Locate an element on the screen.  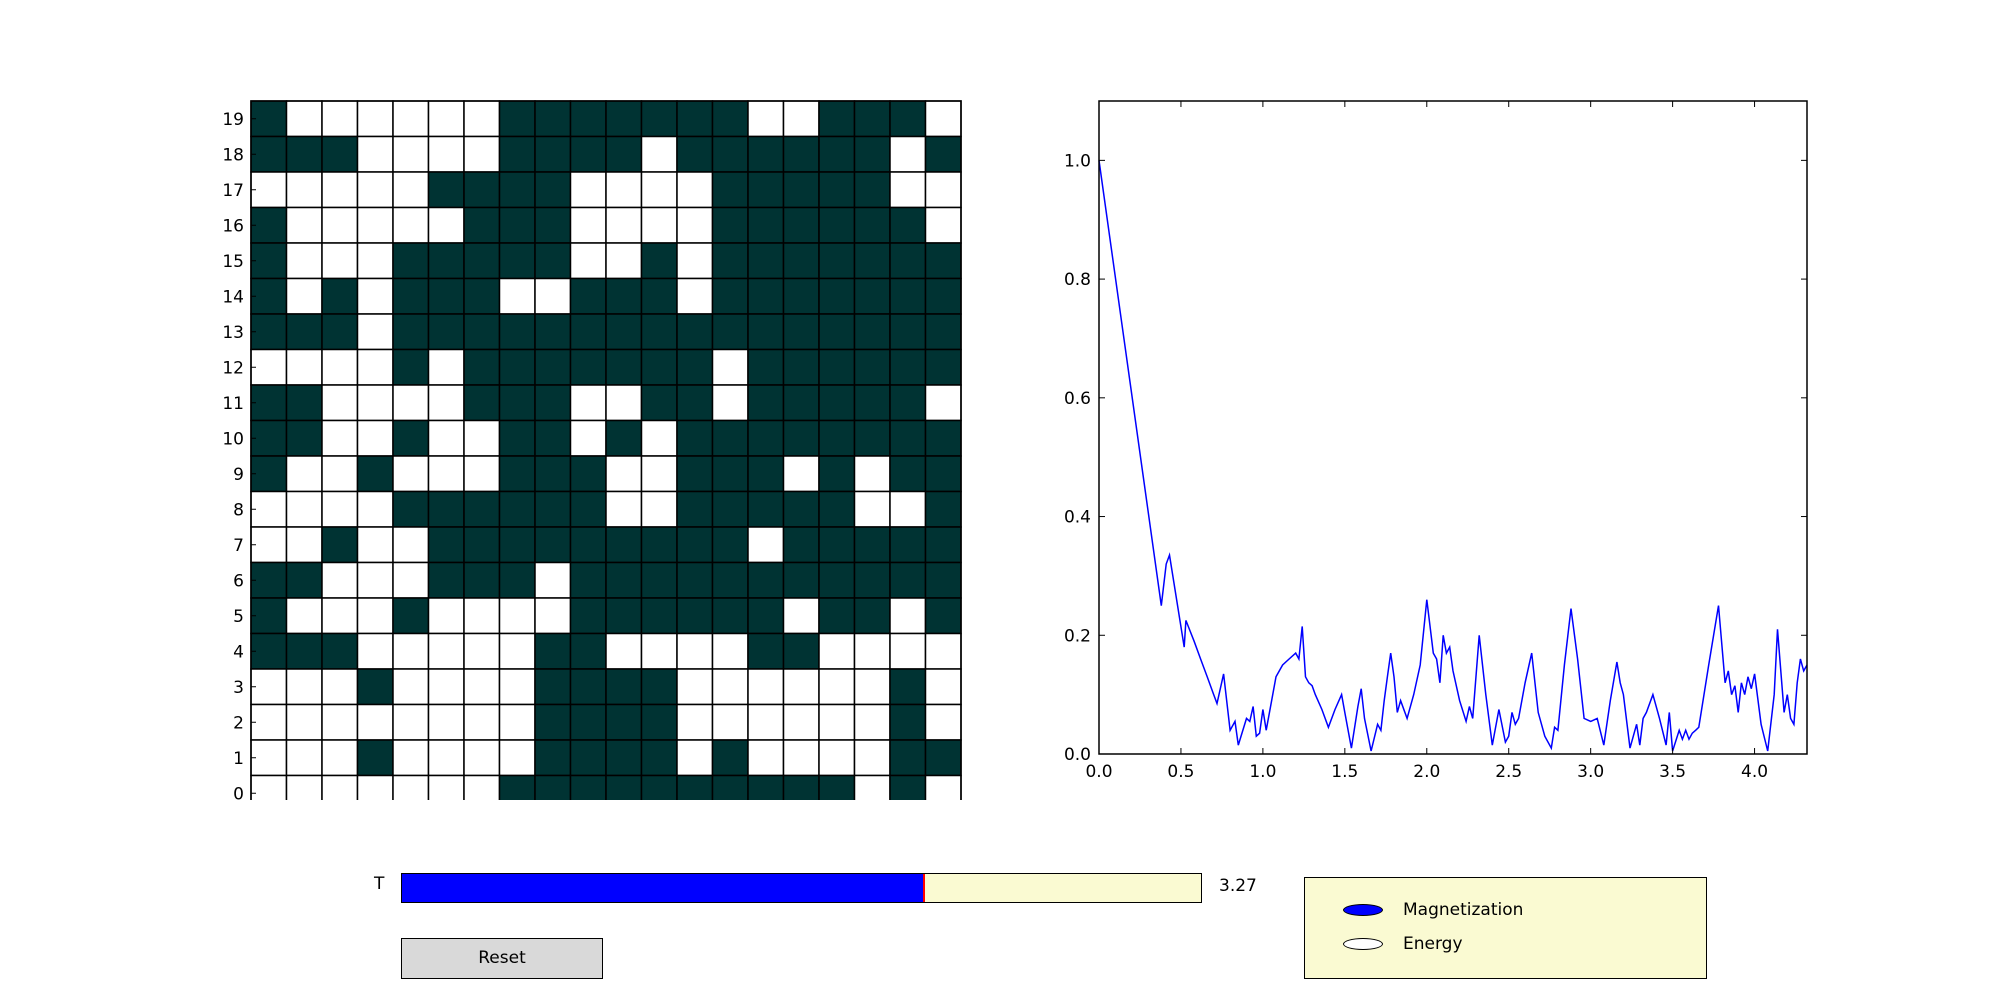
x-tick-label: 4.0 is located at coordinates (1754, 772).